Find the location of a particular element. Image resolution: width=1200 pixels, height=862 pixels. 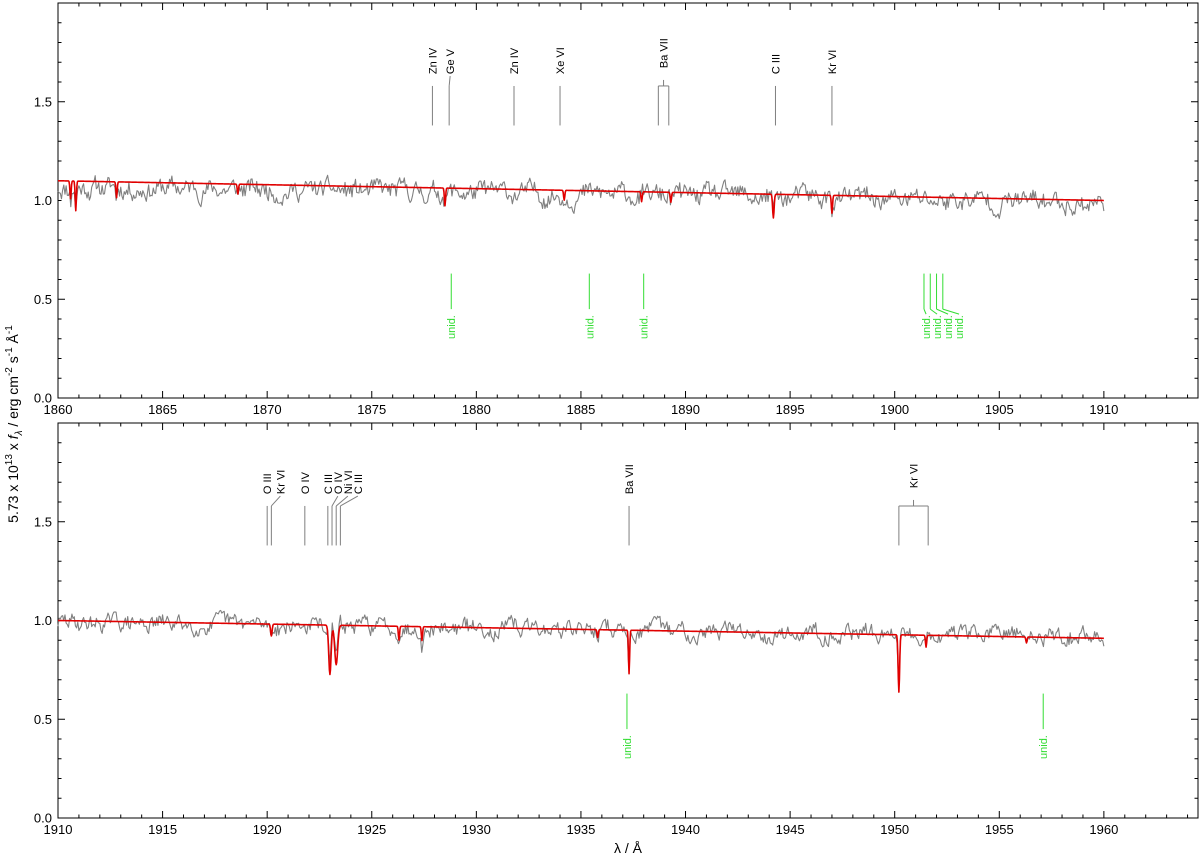

ion-label: Ni VI is located at coordinates (349, 482).